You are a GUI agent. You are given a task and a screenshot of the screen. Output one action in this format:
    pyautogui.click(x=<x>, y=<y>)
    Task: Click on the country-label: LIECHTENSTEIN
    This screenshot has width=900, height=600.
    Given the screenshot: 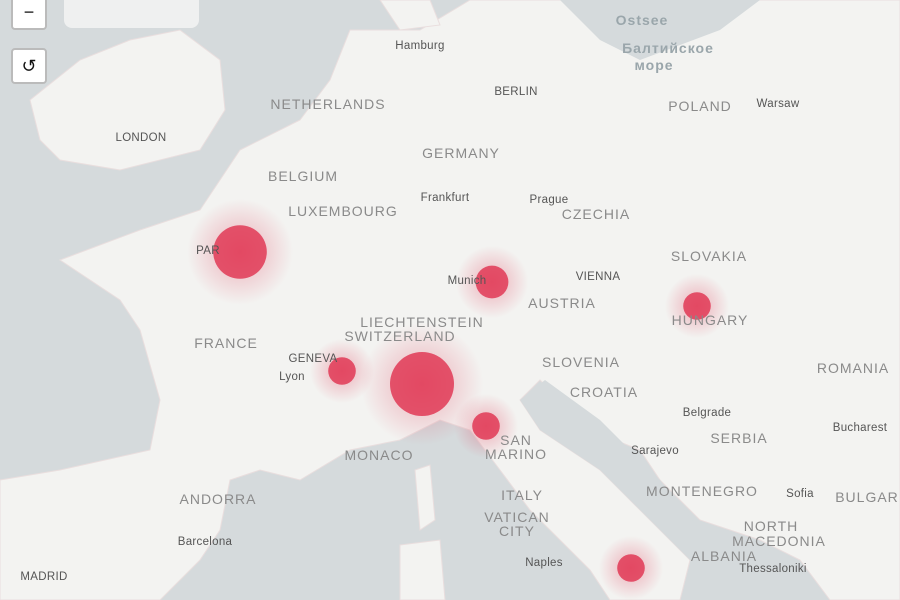 What is the action you would take?
    pyautogui.click(x=422, y=322)
    